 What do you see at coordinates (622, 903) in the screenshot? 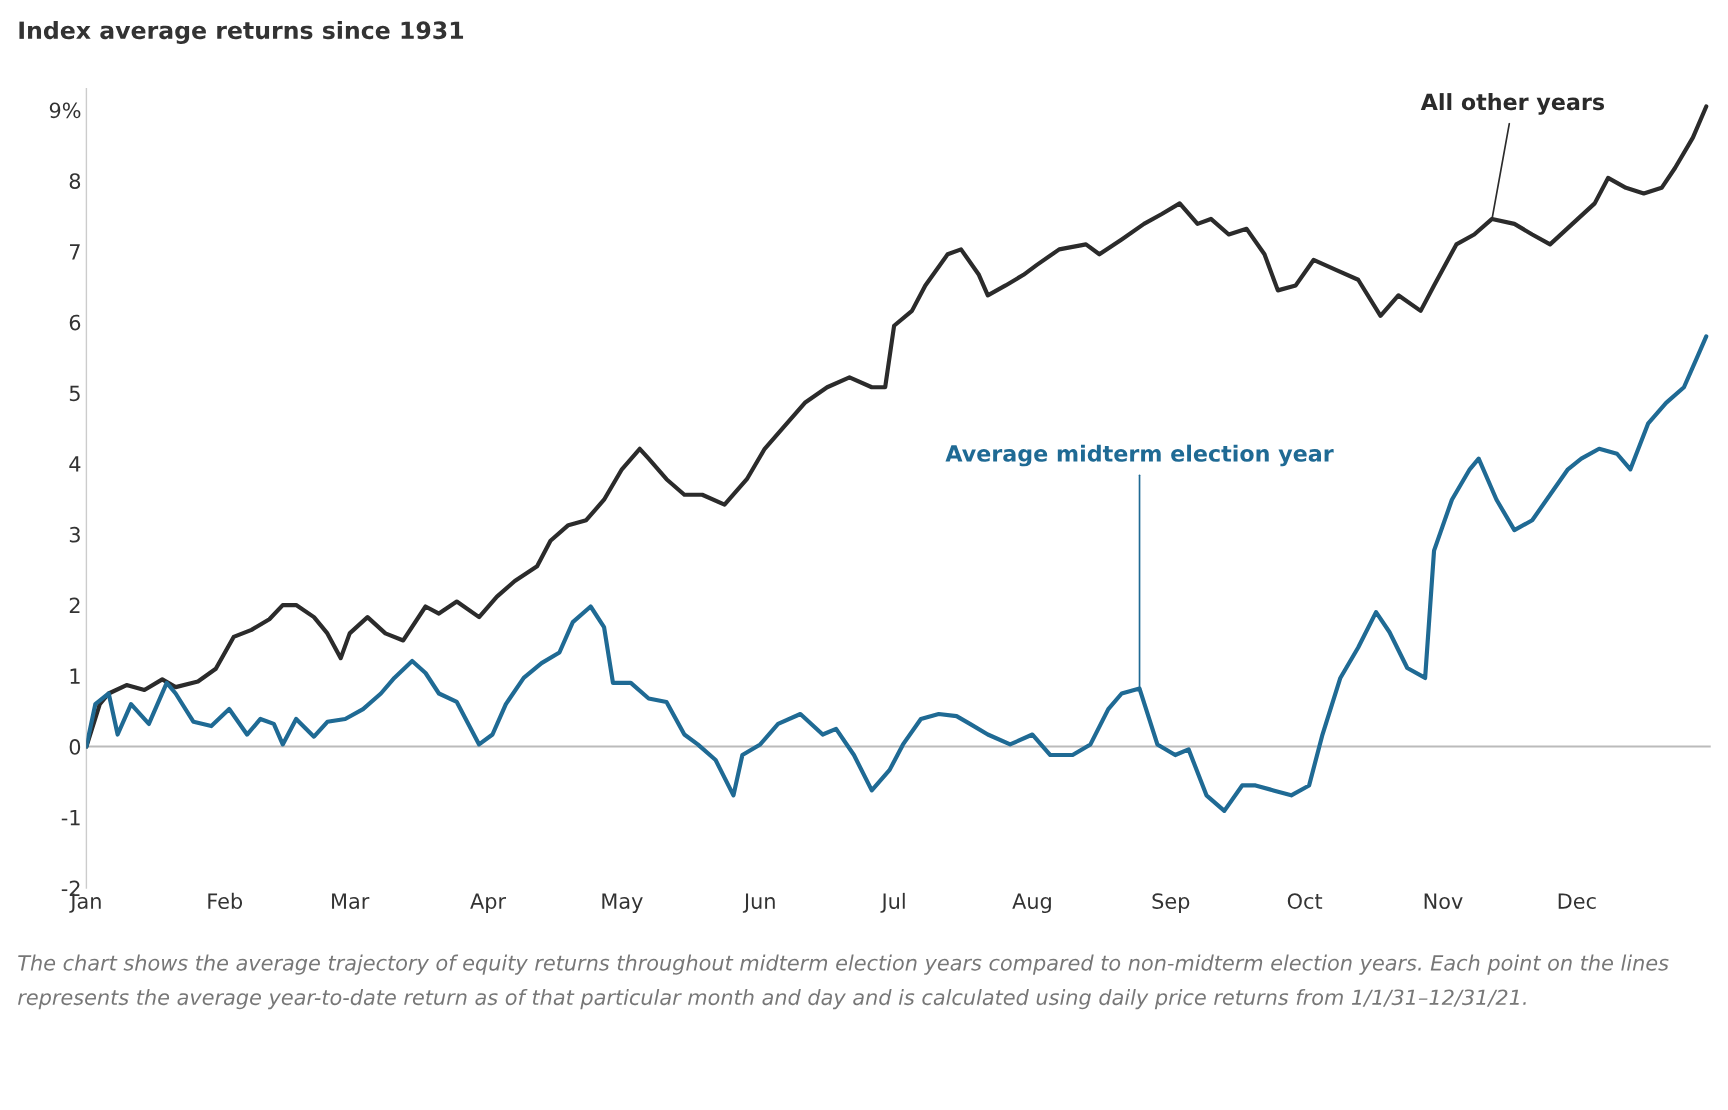
I see `x-tick-label: May` at bounding box center [622, 903].